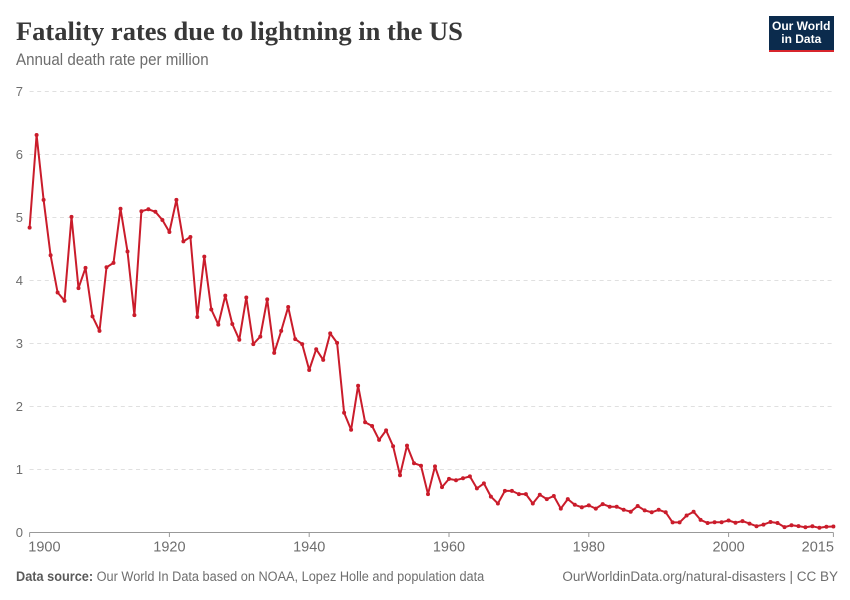  Describe the element at coordinates (818, 548) in the screenshot. I see `svg-text: 2015` at that location.